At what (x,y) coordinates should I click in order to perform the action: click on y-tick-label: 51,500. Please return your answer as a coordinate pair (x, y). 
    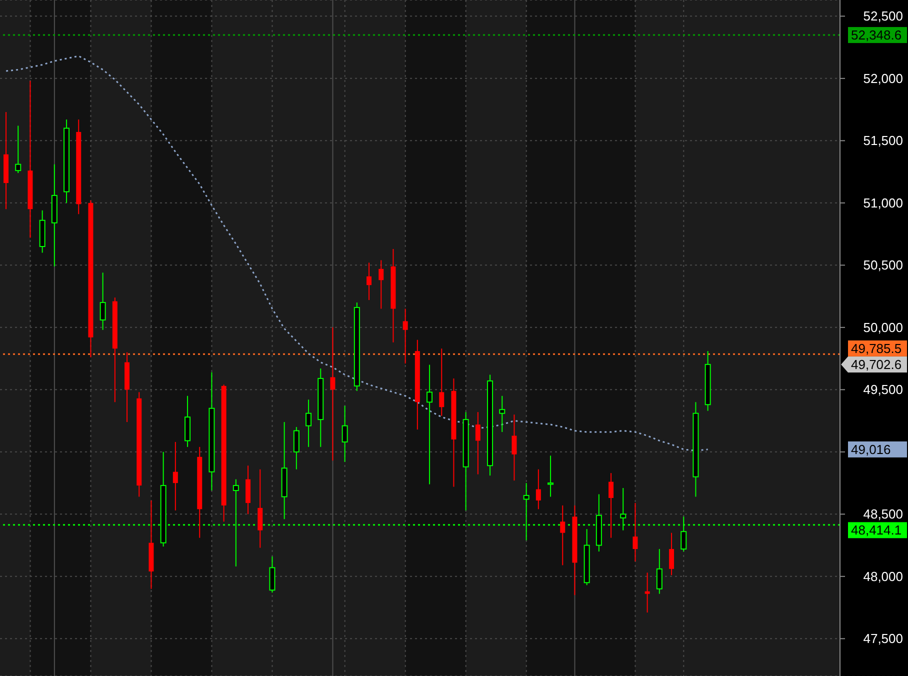
    Looking at the image, I should click on (883, 140).